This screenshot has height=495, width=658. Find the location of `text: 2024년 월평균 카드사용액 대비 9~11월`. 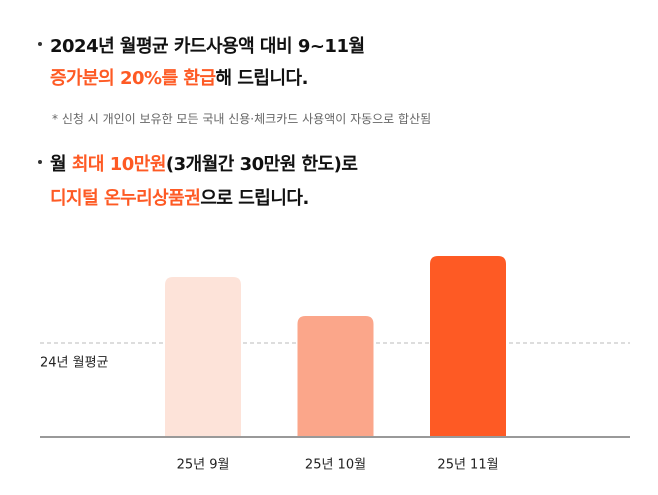

text: 2024년 월평균 카드사용액 대비 9~11월 is located at coordinates (207, 46).